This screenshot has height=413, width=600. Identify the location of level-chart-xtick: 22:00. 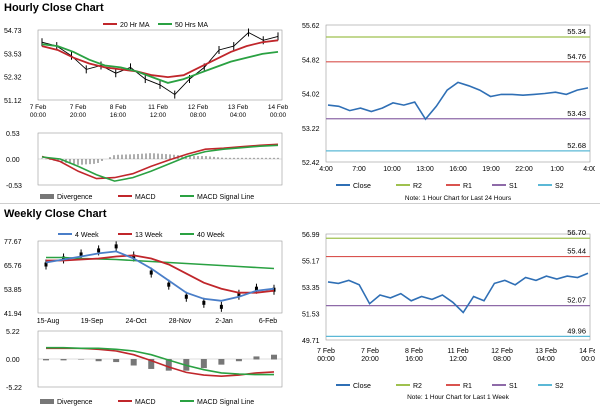
(524, 169).